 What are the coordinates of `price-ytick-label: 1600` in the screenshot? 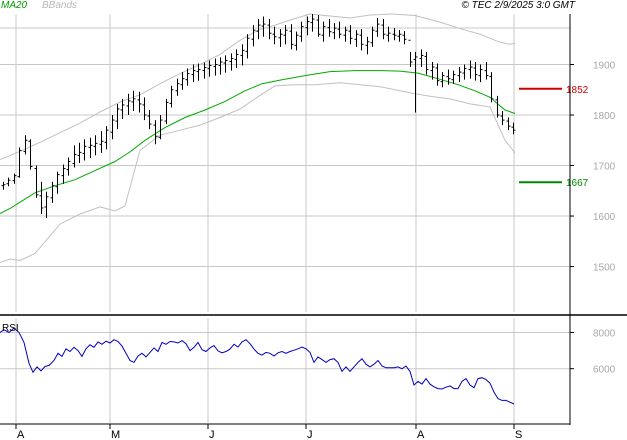 It's located at (604, 217).